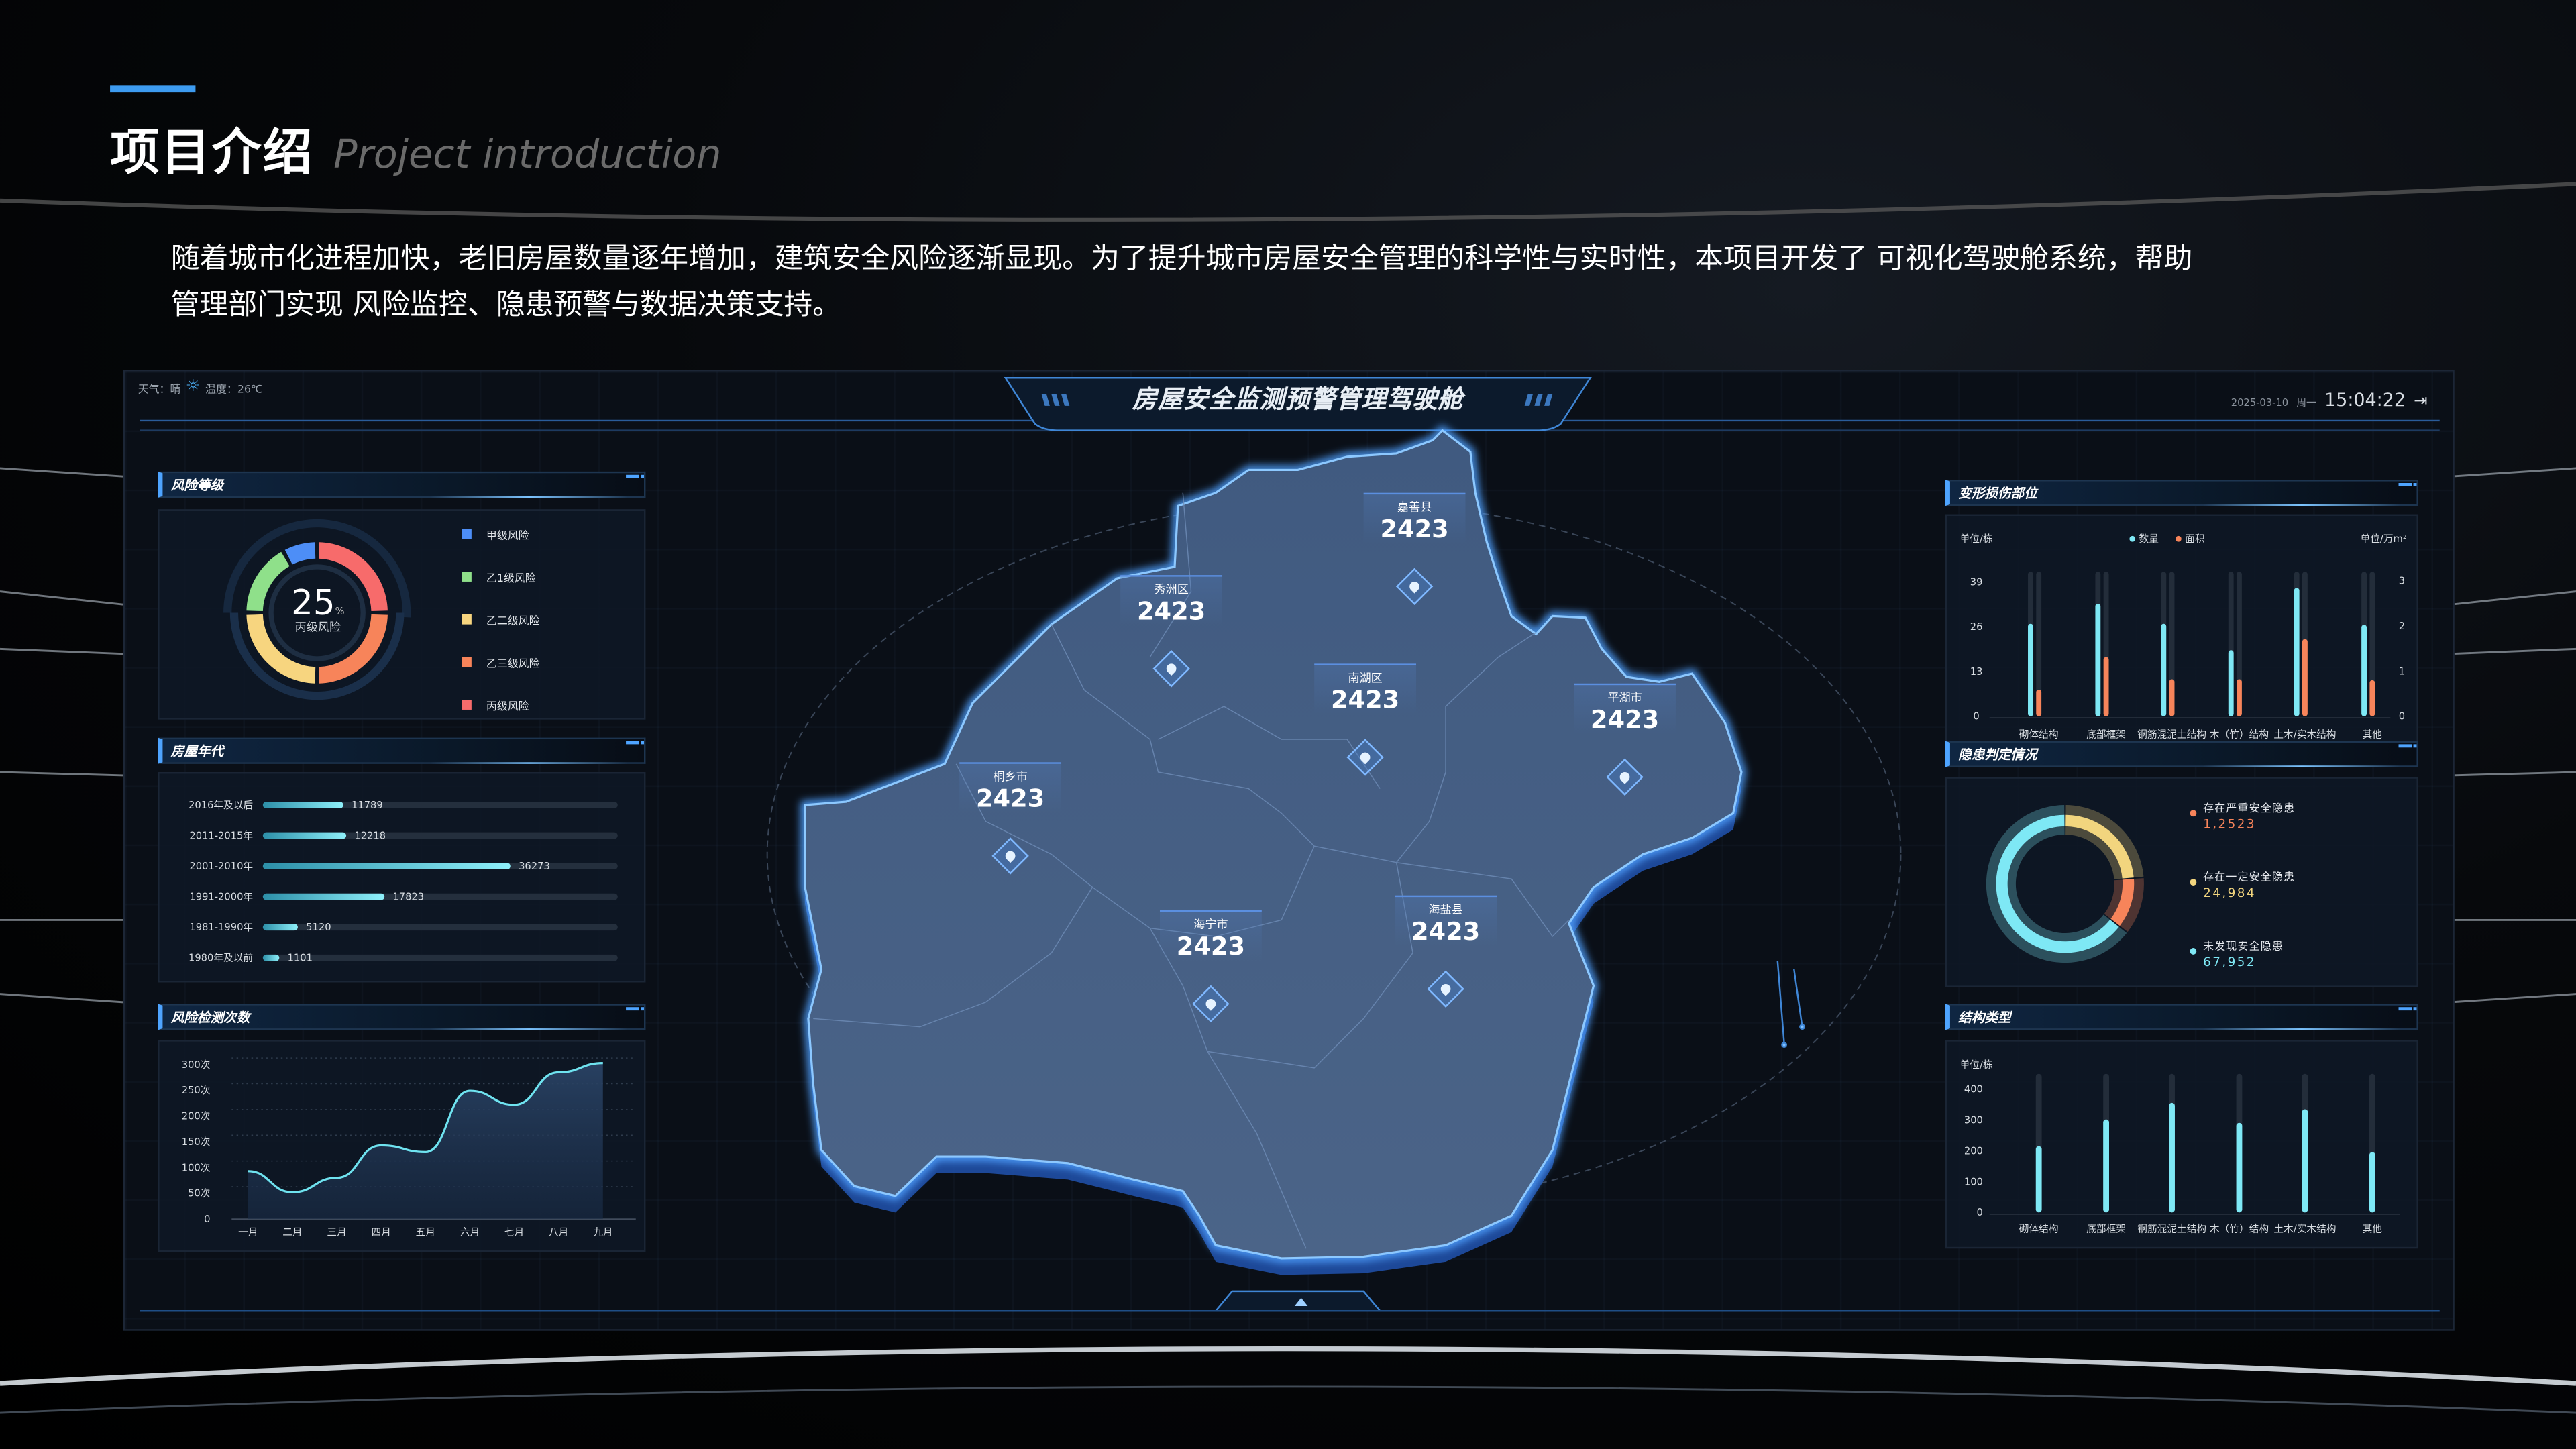 The height and width of the screenshot is (1449, 2576). What do you see at coordinates (212, 153) in the screenshot?
I see `page-title: 项目介绍` at bounding box center [212, 153].